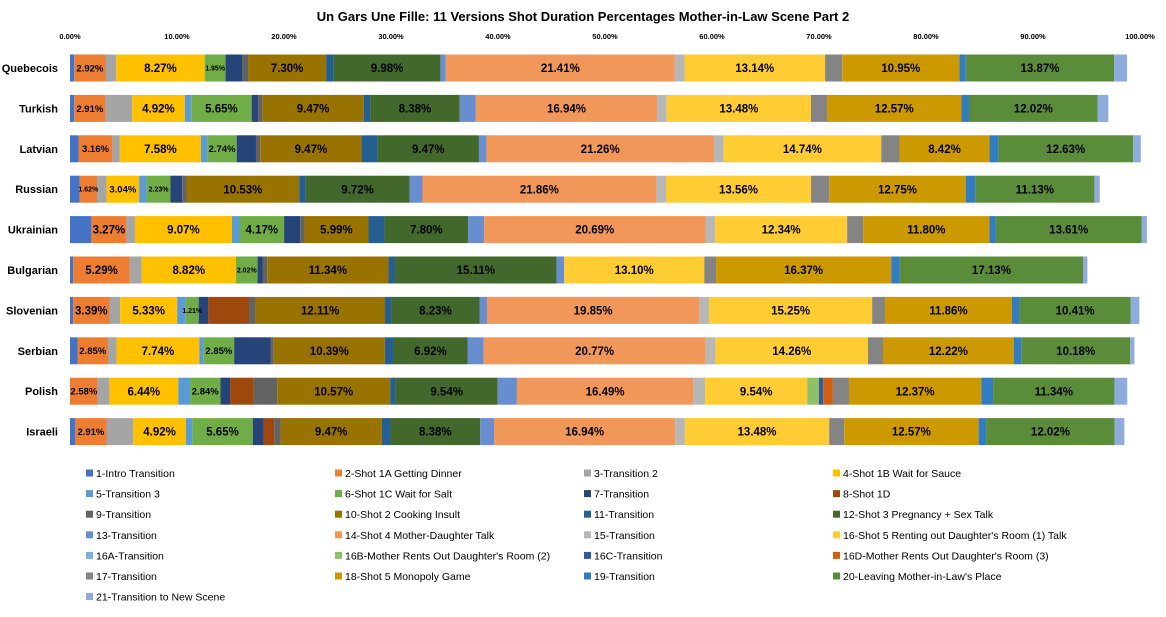 Image resolution: width=1166 pixels, height=617 pixels. Describe the element at coordinates (121, 577) in the screenshot. I see `legend-item: 17-Transition` at that location.